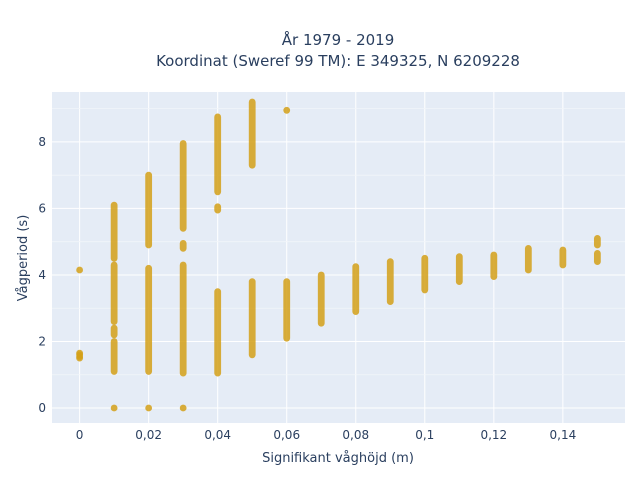 The height and width of the screenshot is (480, 640). Describe the element at coordinates (23, 258) in the screenshot. I see `y-axis-title: Vågperiod (s)` at that location.